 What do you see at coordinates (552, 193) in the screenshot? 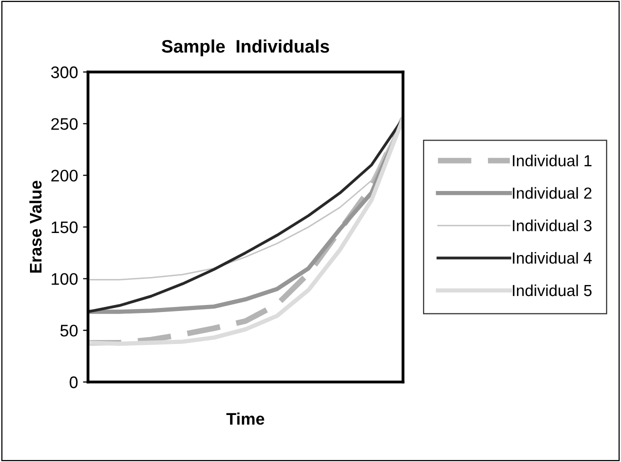
I see `legend-label: Individual 2` at bounding box center [552, 193].